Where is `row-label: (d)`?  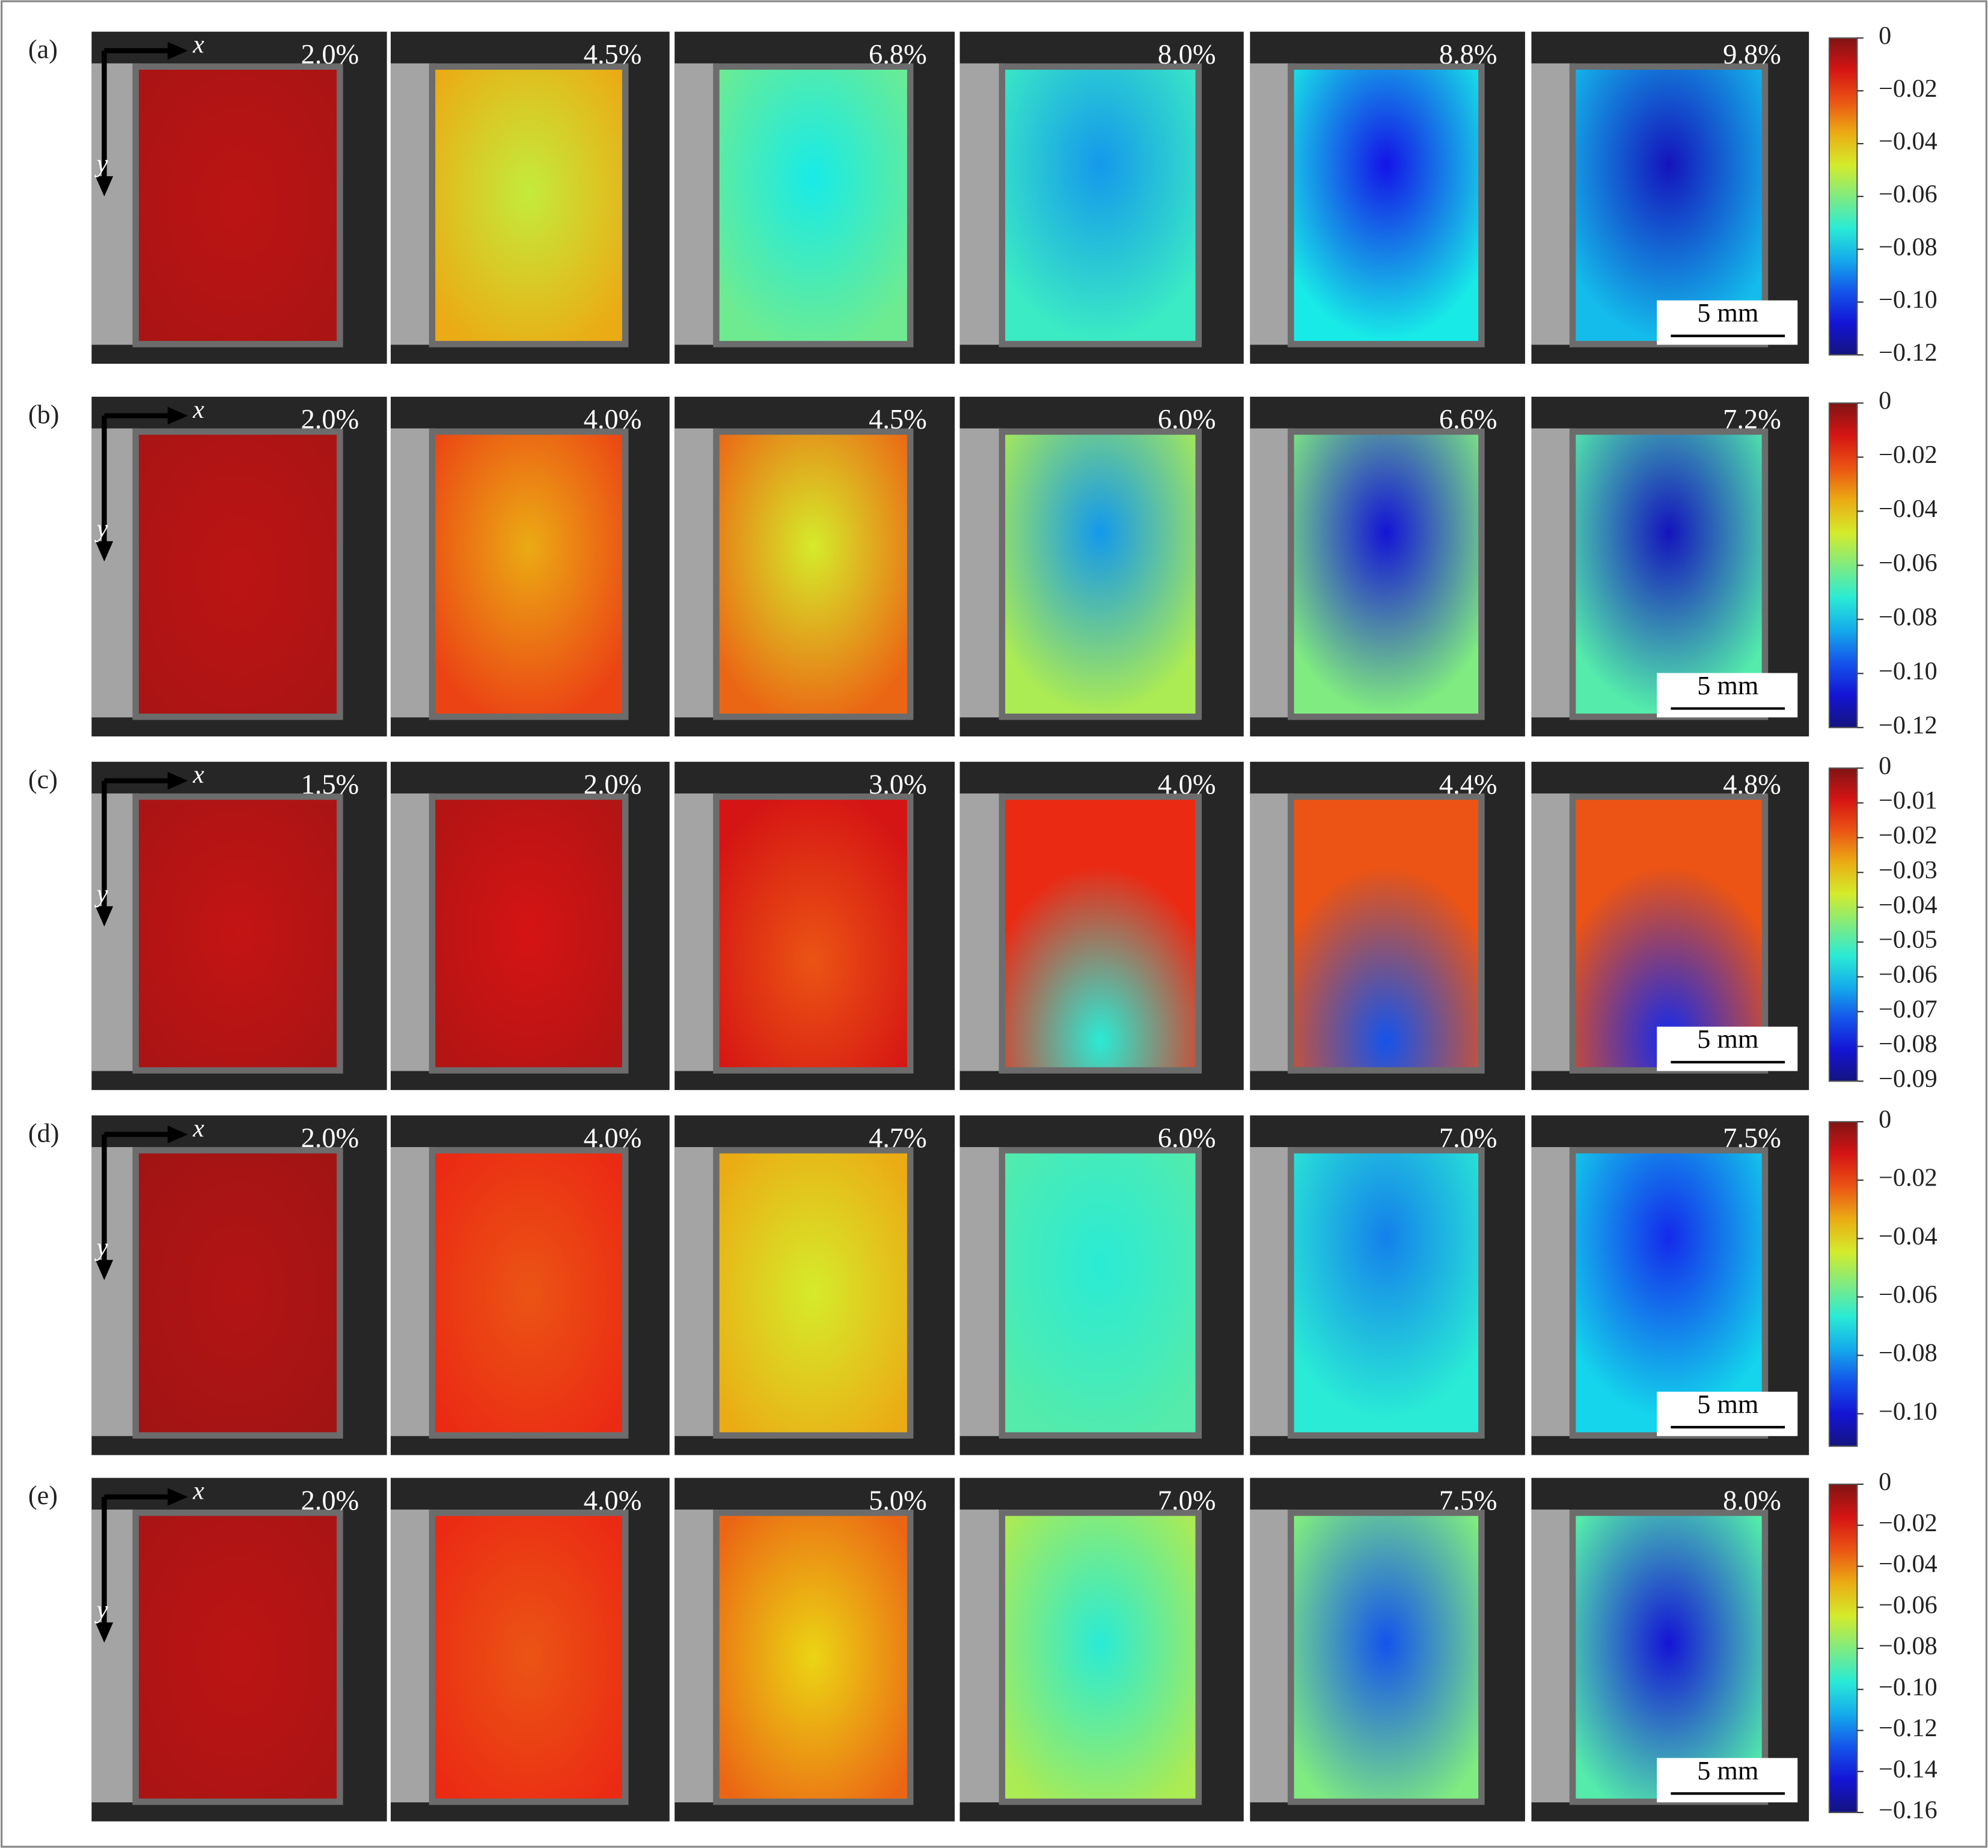
row-label: (d) is located at coordinates (44, 1133).